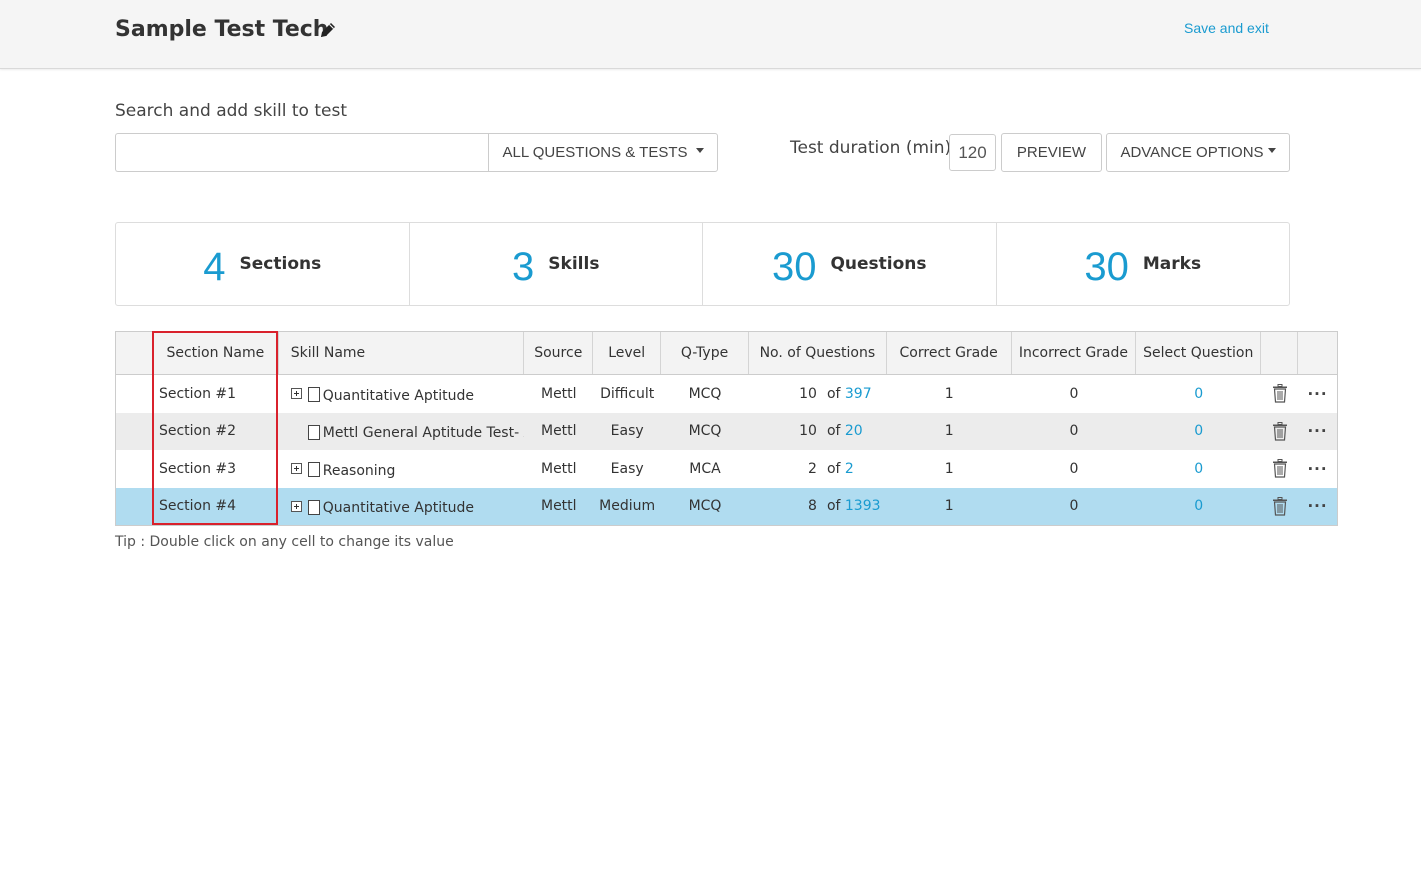  What do you see at coordinates (850, 264) in the screenshot?
I see `stat-questions: 30 Questions` at bounding box center [850, 264].